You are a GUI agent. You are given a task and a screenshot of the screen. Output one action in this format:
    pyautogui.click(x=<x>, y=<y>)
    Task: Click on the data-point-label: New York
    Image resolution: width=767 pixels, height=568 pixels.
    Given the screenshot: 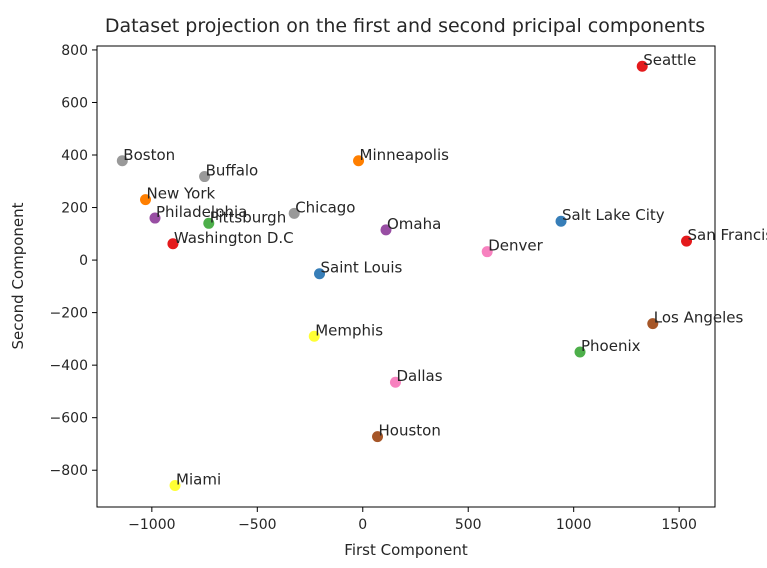 What is the action you would take?
    pyautogui.click(x=181, y=194)
    